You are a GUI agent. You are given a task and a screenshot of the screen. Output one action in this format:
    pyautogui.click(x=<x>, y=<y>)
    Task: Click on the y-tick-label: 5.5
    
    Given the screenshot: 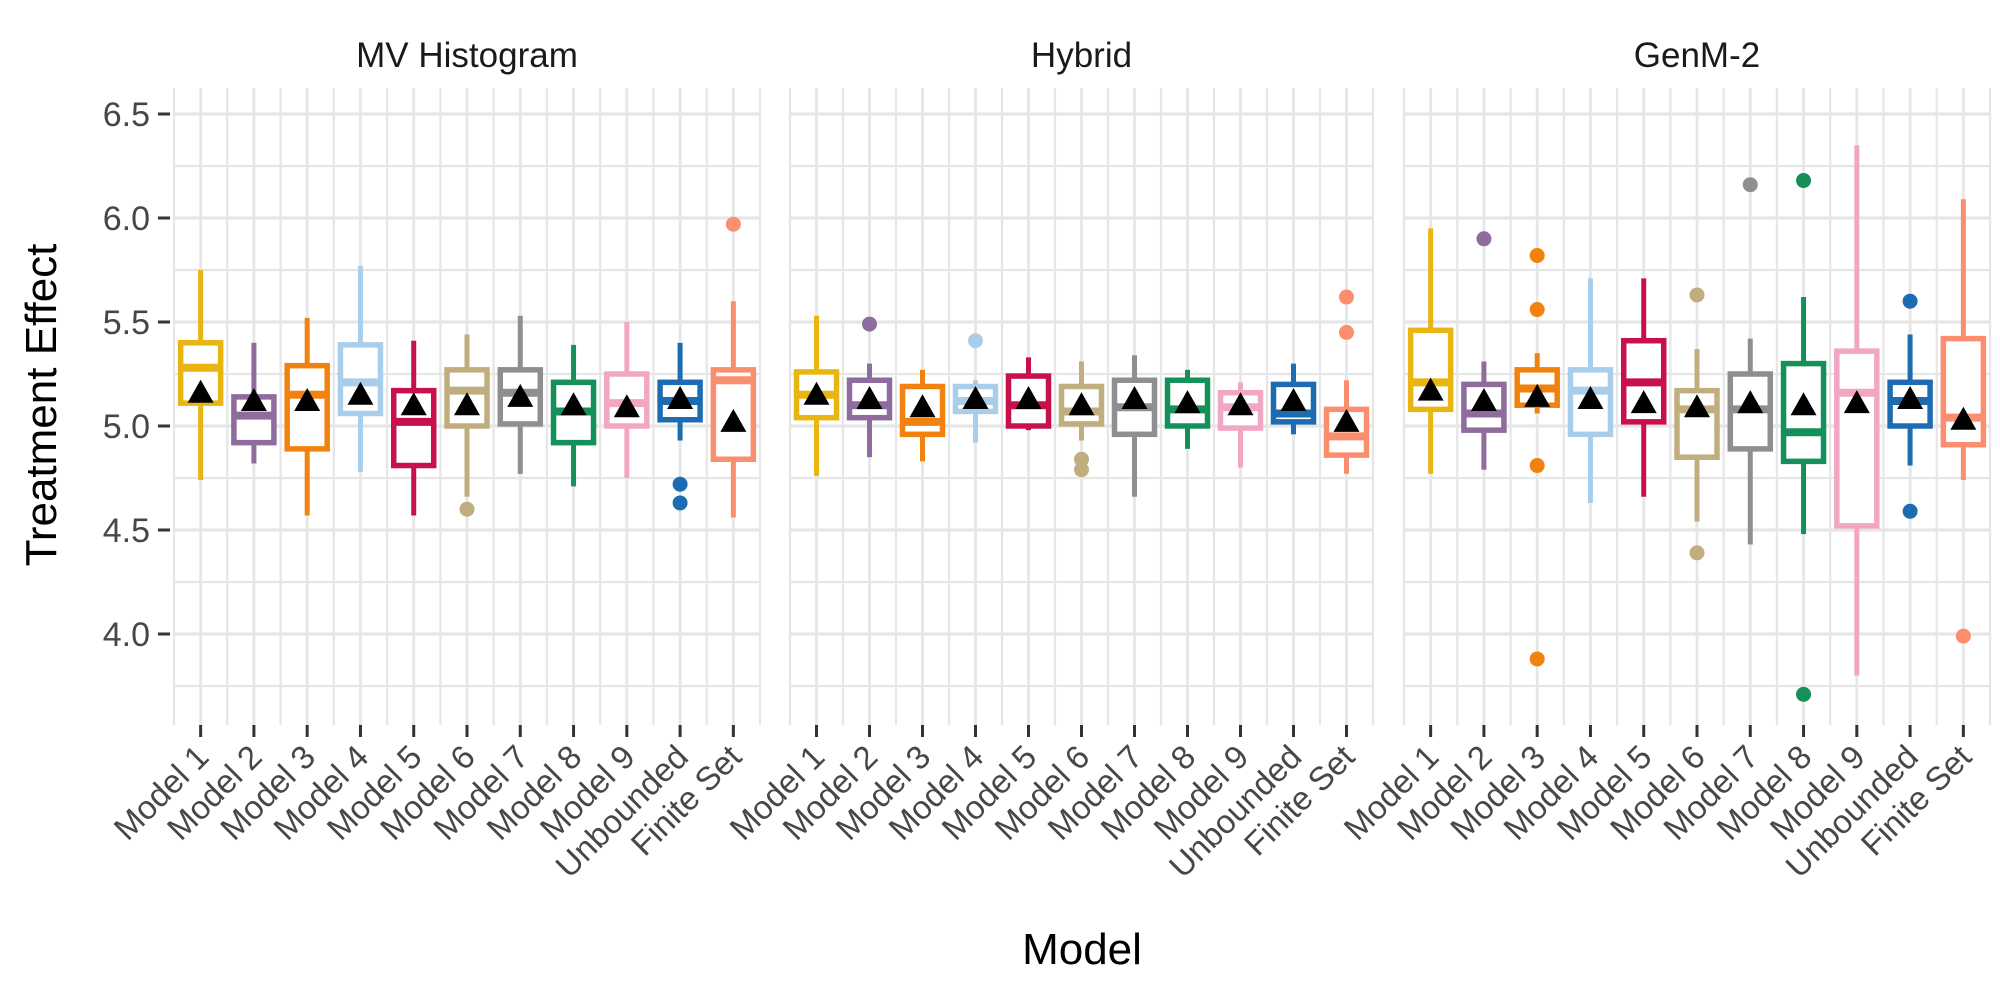 What is the action you would take?
    pyautogui.click(x=126, y=323)
    